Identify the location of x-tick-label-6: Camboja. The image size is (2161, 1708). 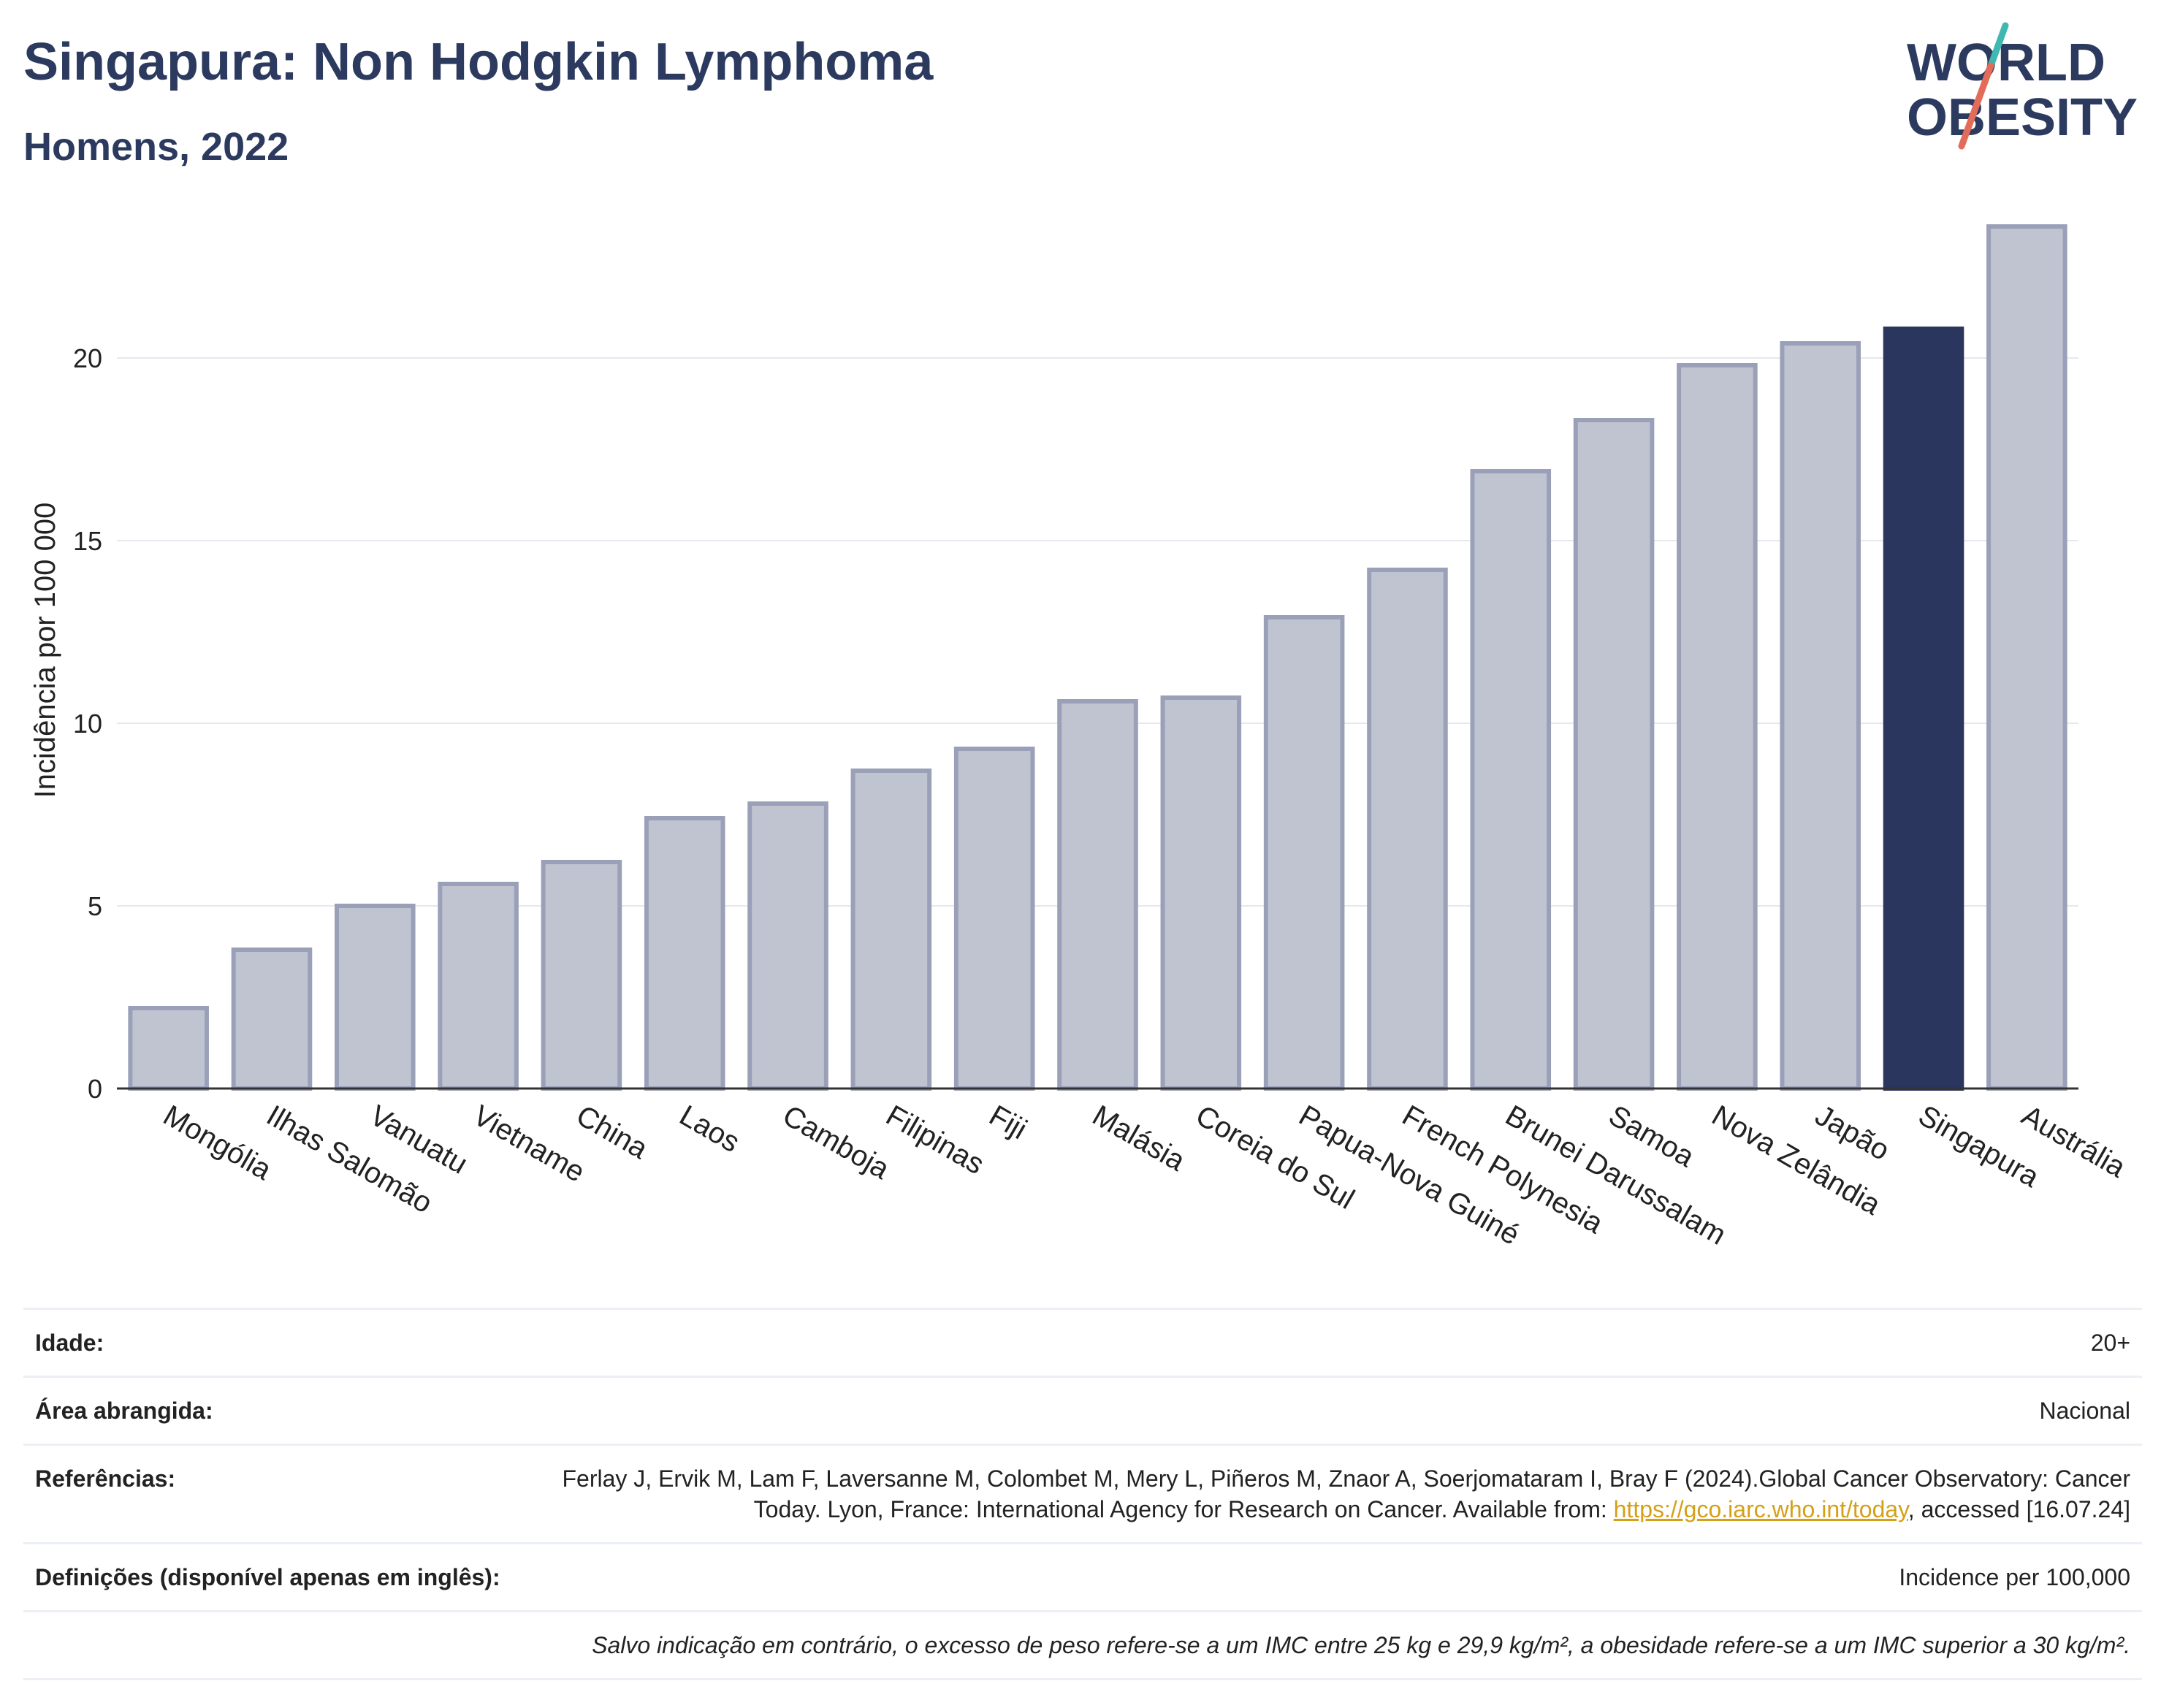
(836, 1142).